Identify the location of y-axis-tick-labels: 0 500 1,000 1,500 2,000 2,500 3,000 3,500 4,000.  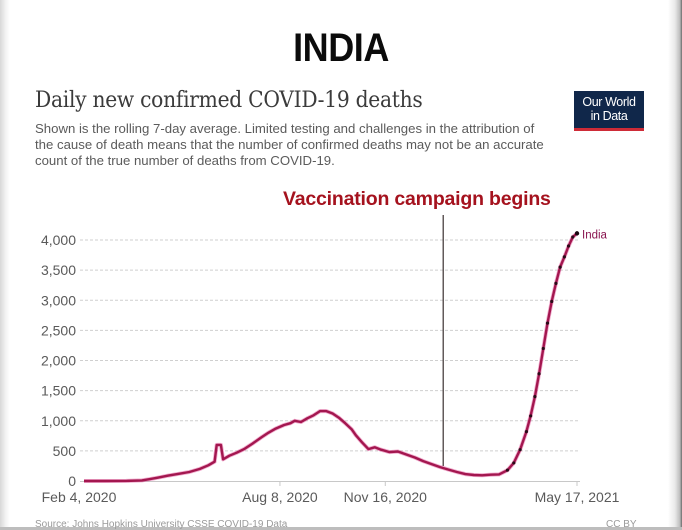
(58, 360).